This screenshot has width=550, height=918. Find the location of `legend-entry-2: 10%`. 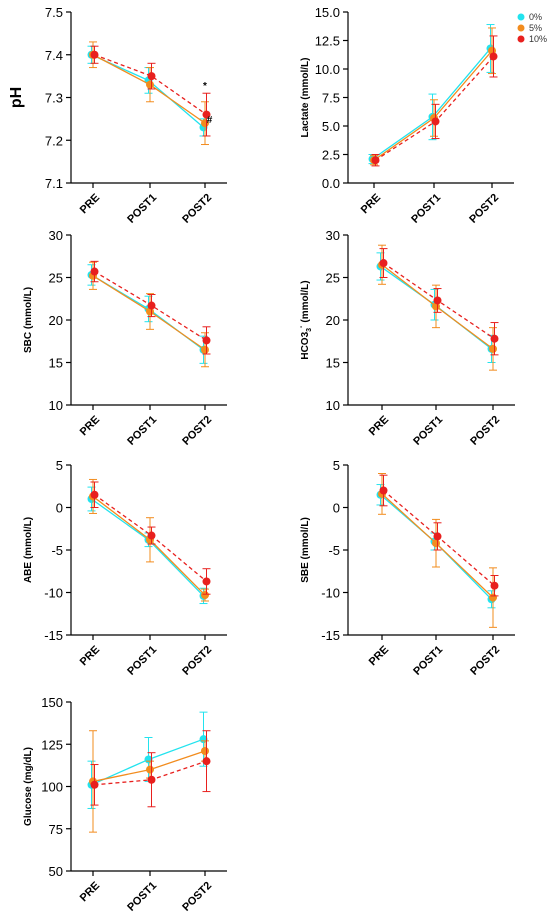

legend-entry-2: 10% is located at coordinates (532, 39).